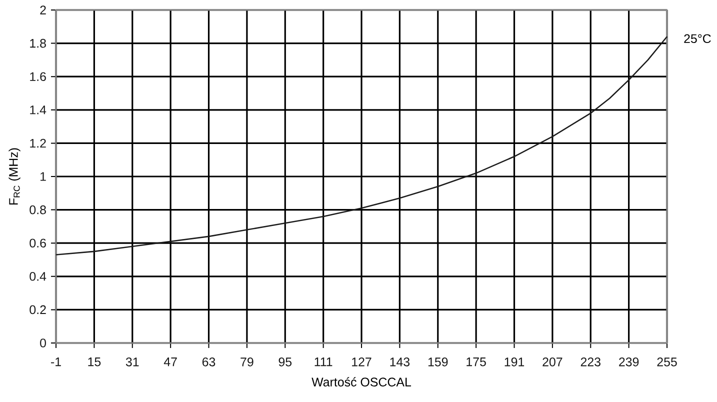  What do you see at coordinates (43, 10) in the screenshot?
I see `y-tick-label: 2` at bounding box center [43, 10].